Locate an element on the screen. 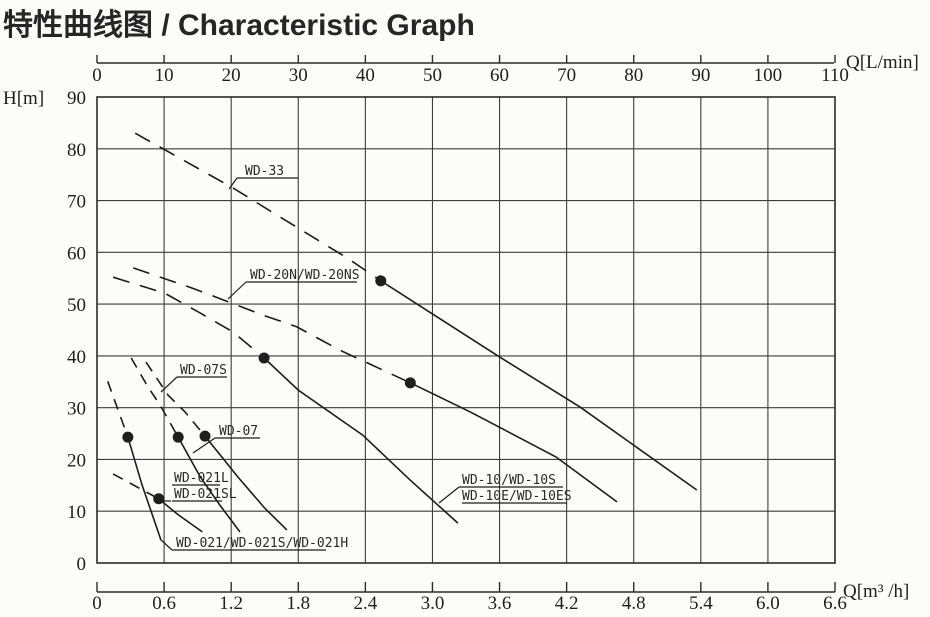  top-axis-tick-label: 80 is located at coordinates (633, 75).